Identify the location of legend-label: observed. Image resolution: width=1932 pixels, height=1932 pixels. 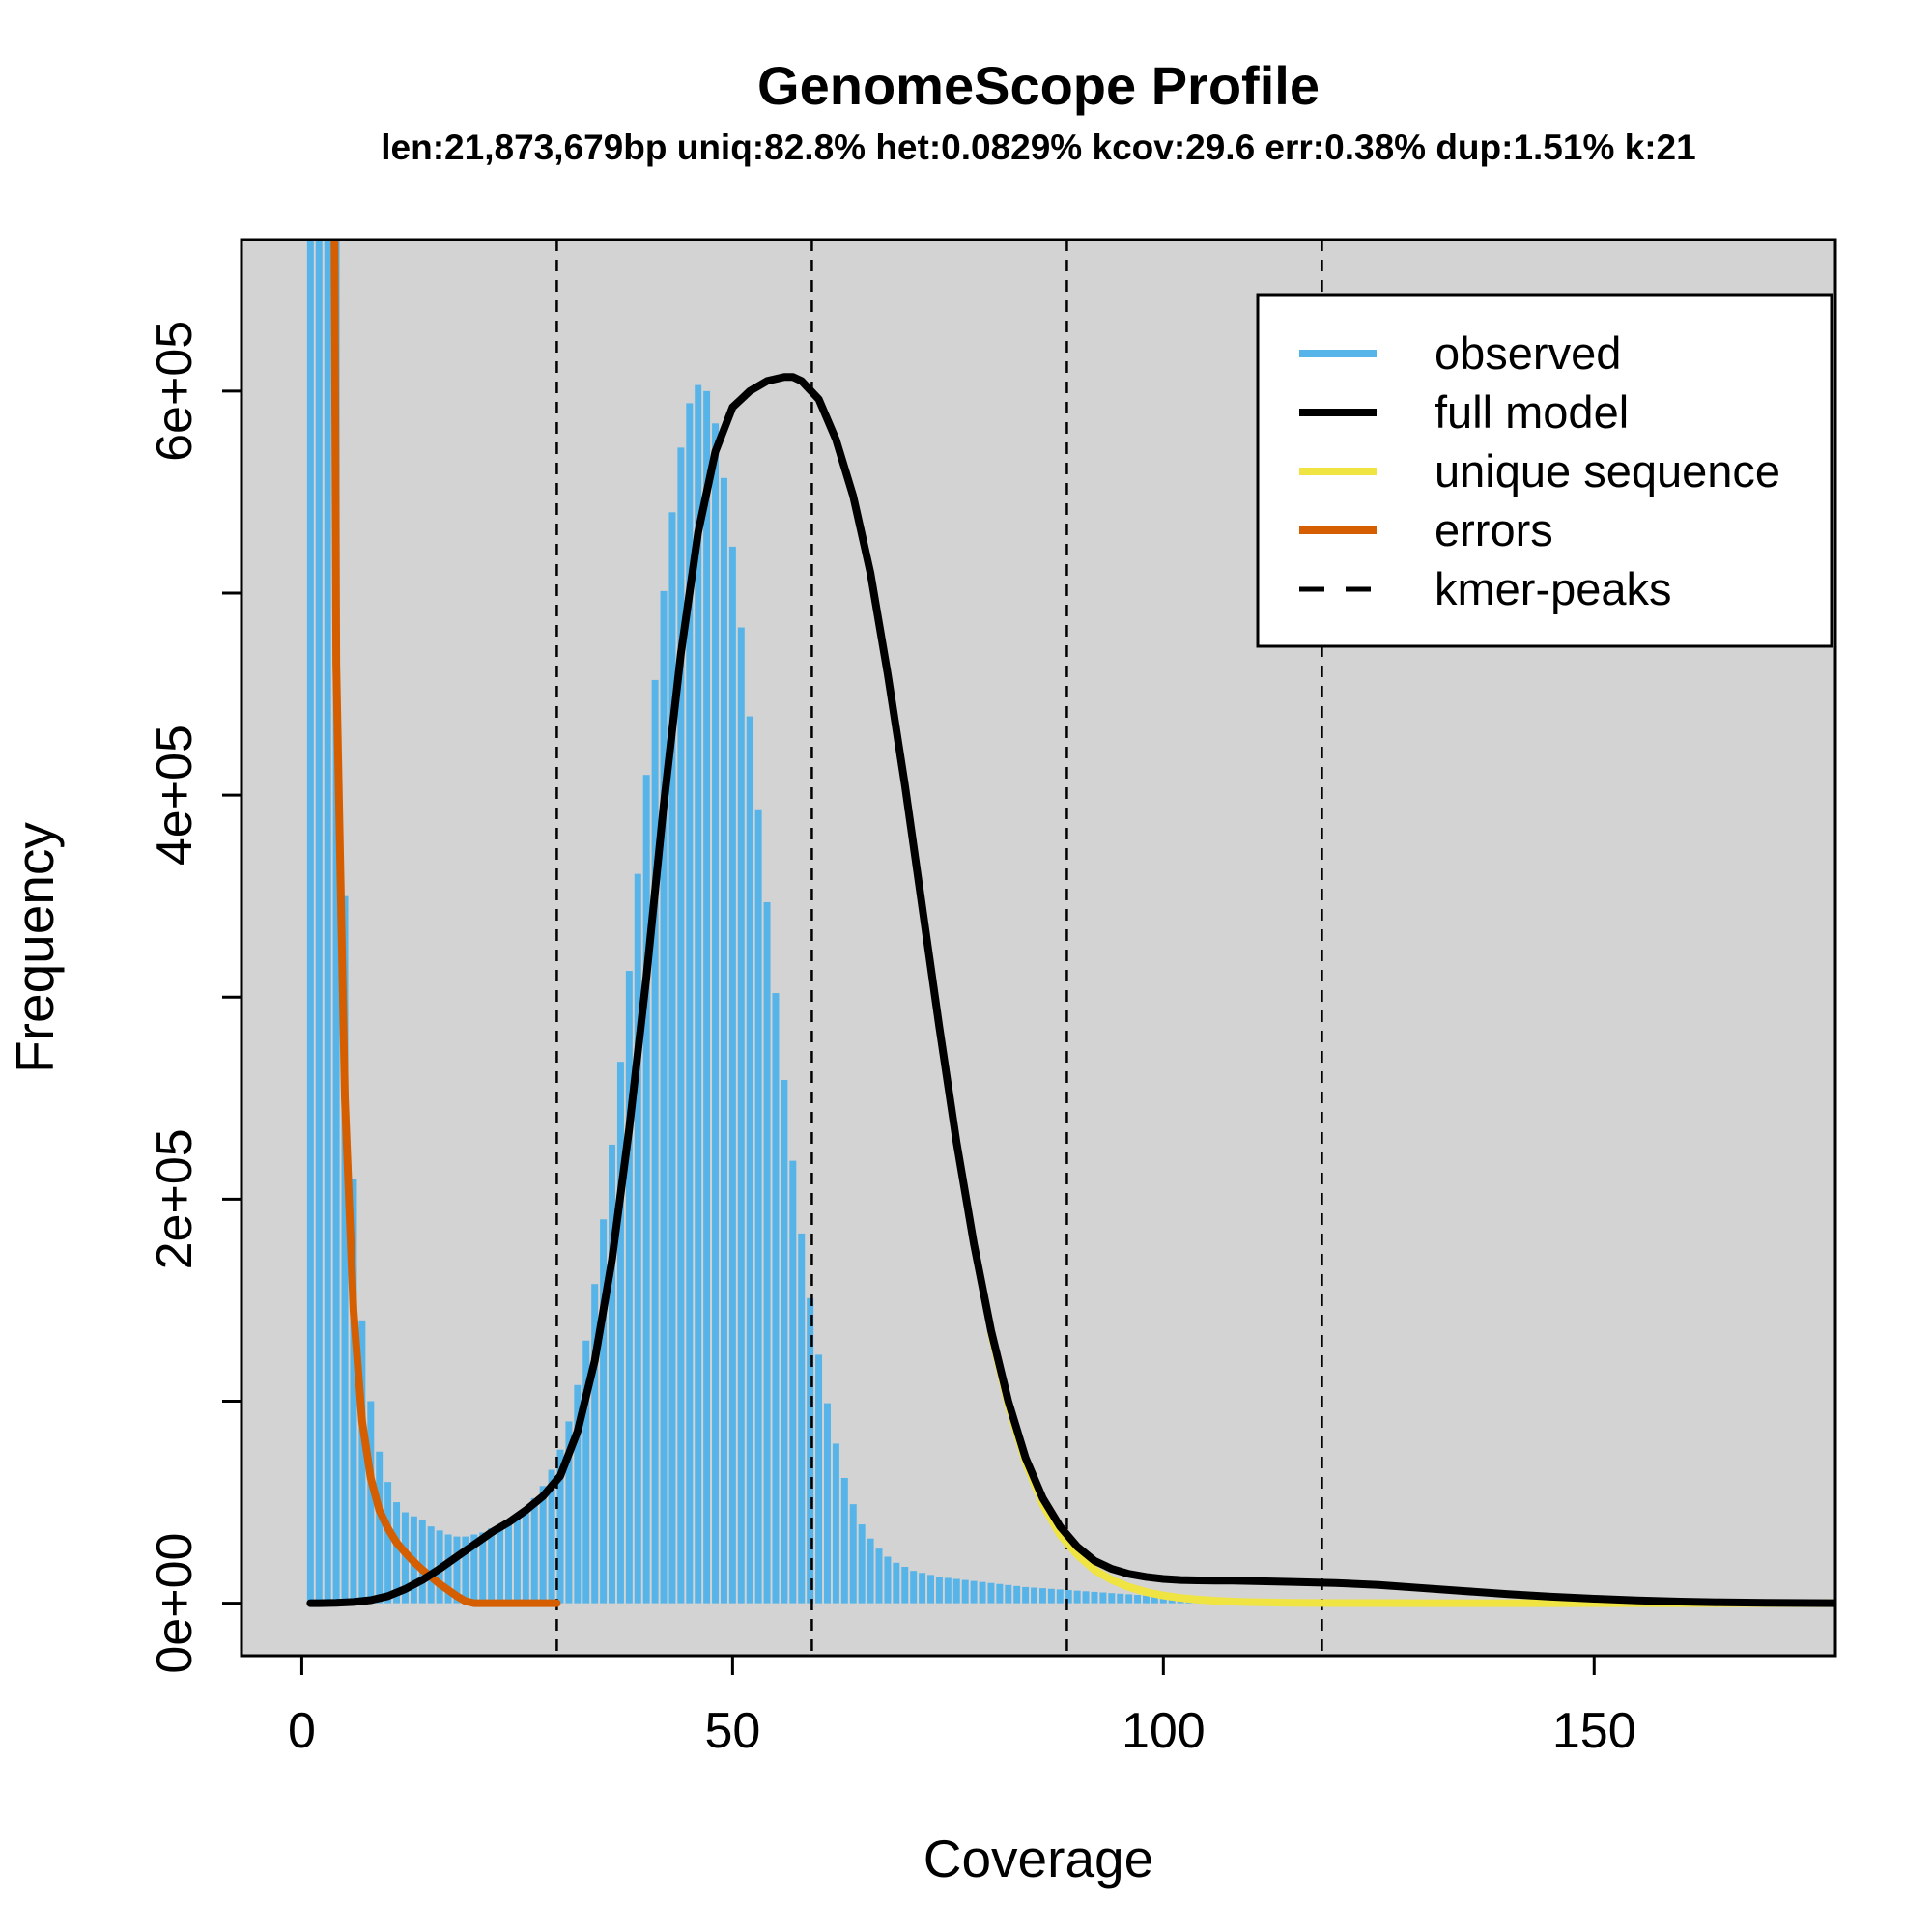
(1528, 353).